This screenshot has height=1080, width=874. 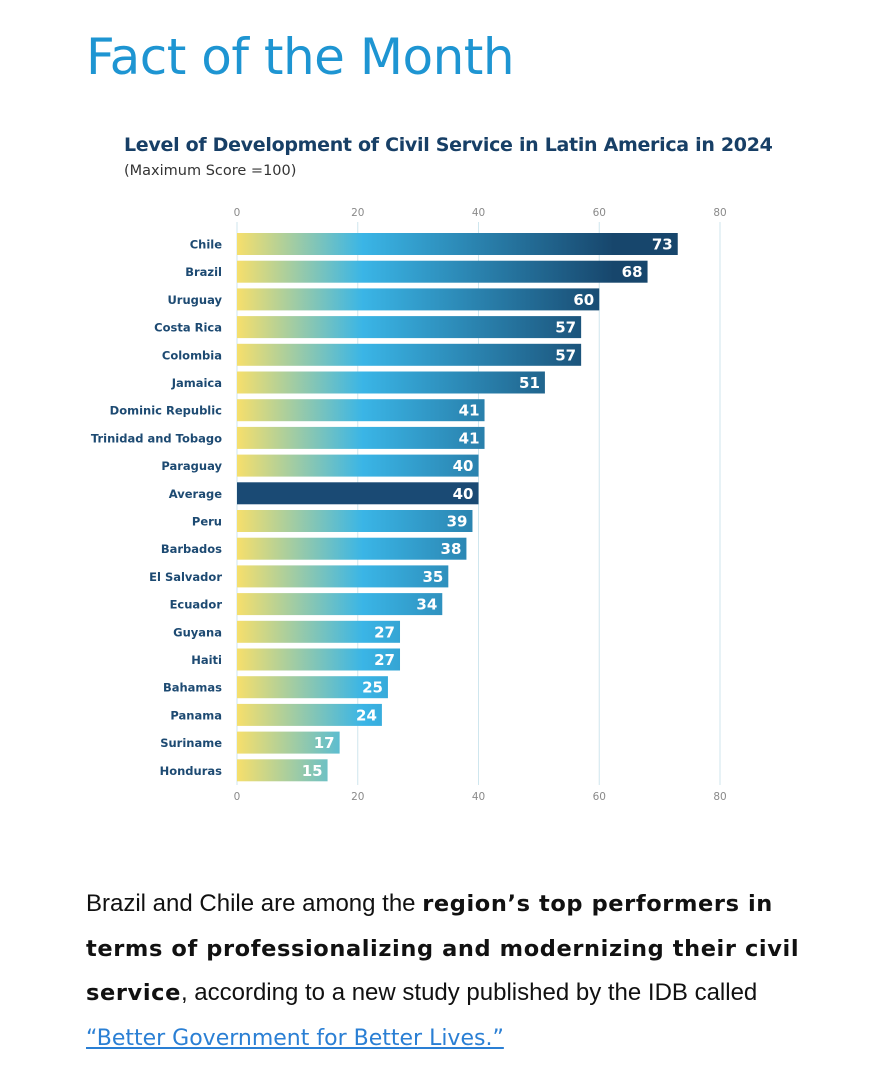 What do you see at coordinates (719, 213) in the screenshot?
I see `top-tick-label-80: 80` at bounding box center [719, 213].